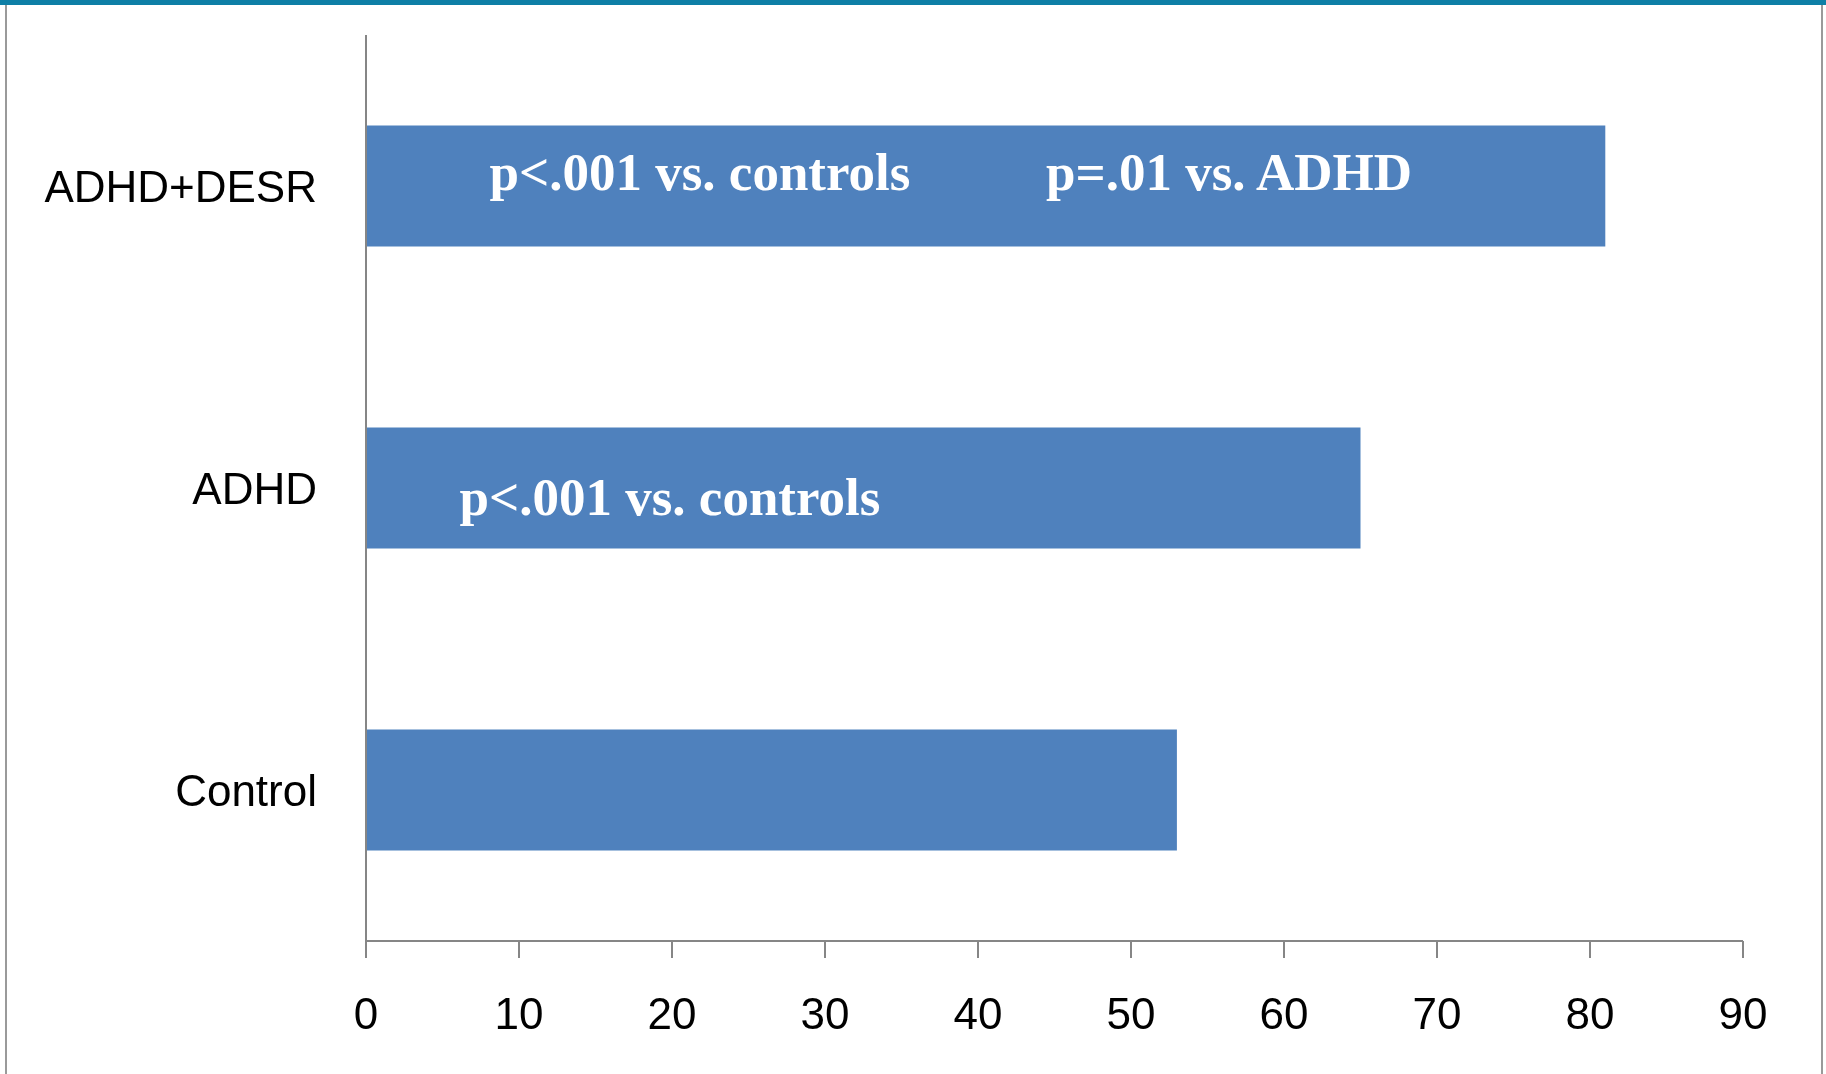 The height and width of the screenshot is (1074, 1826). Describe the element at coordinates (1131, 1014) in the screenshot. I see `x-tick-label: 50` at that location.